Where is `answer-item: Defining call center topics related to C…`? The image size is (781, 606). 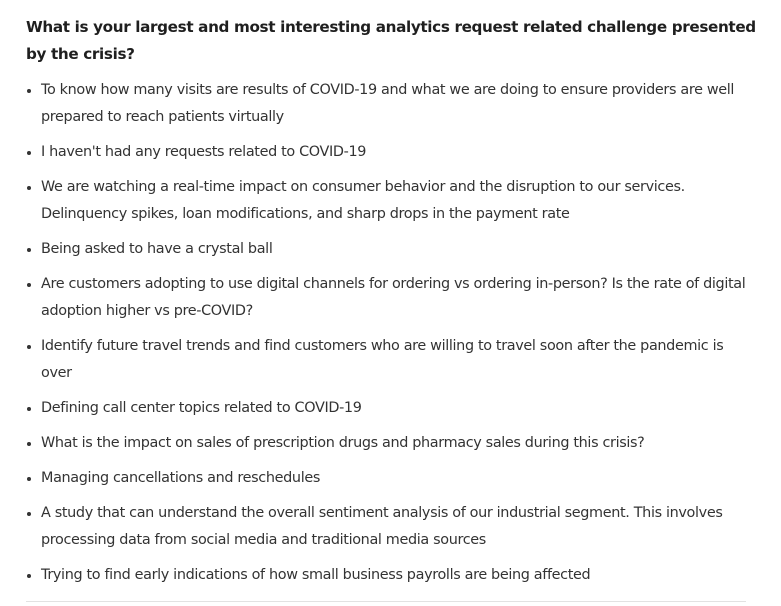
answer-item: Defining call center topics related to C… is located at coordinates (391, 408).